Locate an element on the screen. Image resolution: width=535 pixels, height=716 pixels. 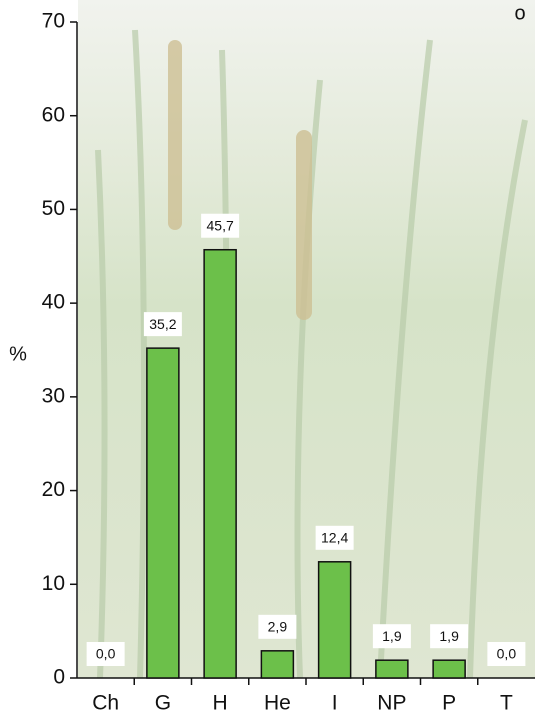
y-tick-label: 30 is located at coordinates (53, 395).